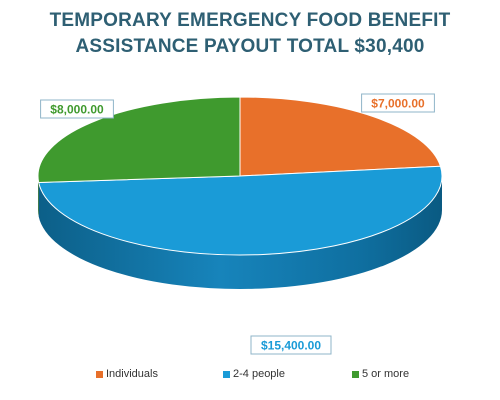  I want to click on data-label-box-5-or-more, so click(77, 109).